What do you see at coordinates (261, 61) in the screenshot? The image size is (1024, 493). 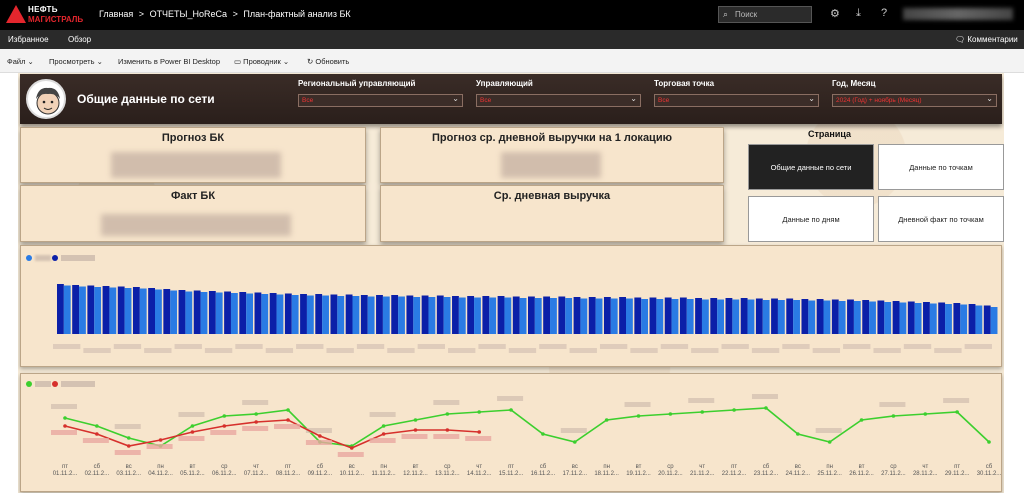 I see `explorer-menu: ▭ Проводник ⌄` at bounding box center [261, 61].